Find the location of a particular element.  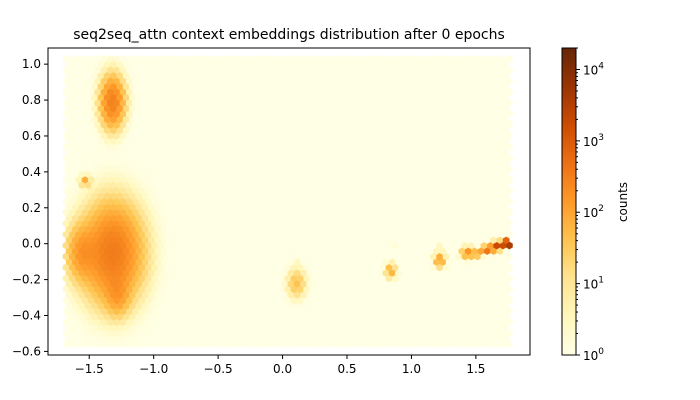

x-tick-label: −0.5 is located at coordinates (218, 369).